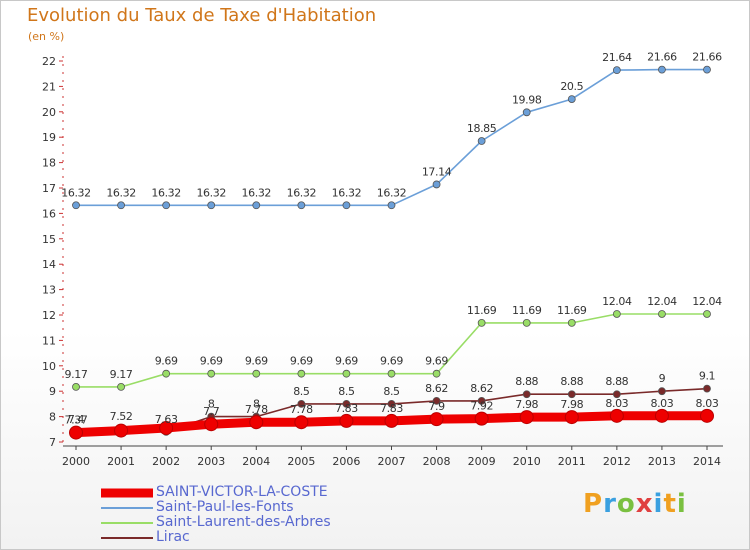 Image resolution: width=750 pixels, height=550 pixels. I want to click on x-tick-label: 2013, so click(662, 461).